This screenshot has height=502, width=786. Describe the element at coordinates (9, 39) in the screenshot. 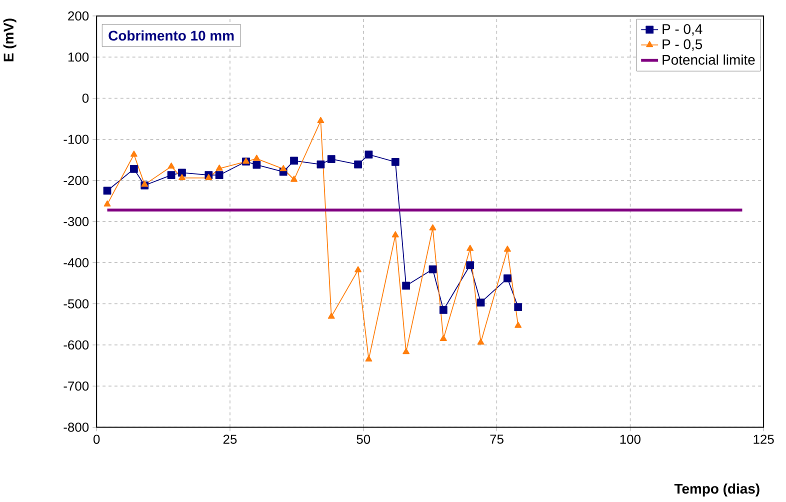

I see `y-axis-title: E (mV)` at that location.